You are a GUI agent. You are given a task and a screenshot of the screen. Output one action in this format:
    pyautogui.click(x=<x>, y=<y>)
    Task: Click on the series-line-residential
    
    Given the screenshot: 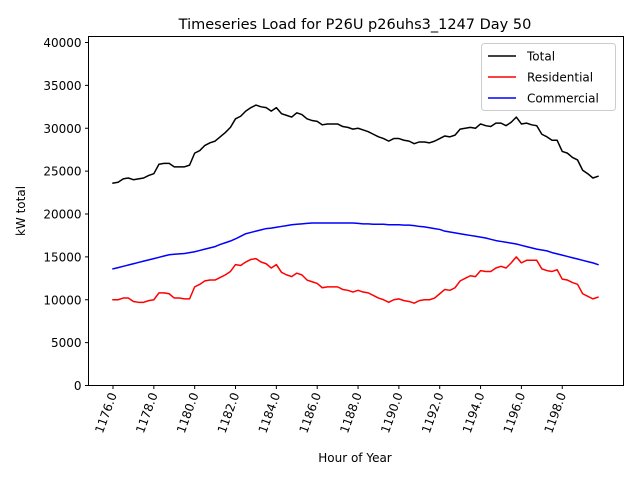 What is the action you would take?
    pyautogui.click(x=355, y=280)
    